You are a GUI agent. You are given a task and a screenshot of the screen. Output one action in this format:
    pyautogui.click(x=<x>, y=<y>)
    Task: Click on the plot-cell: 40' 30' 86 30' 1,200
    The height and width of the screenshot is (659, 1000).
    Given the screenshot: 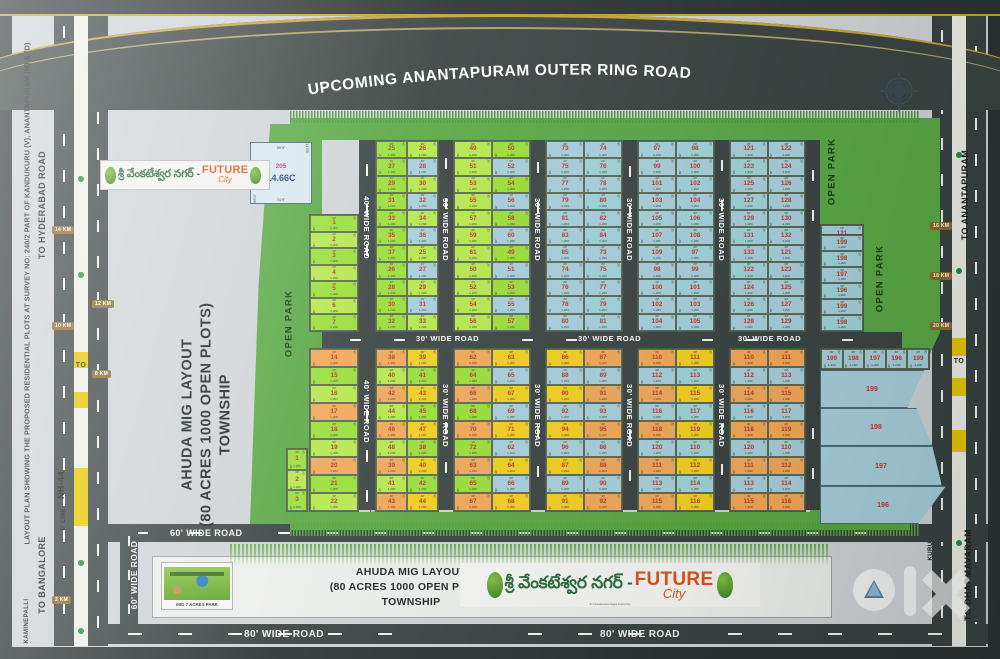 What is the action you would take?
    pyautogui.click(x=603, y=448)
    